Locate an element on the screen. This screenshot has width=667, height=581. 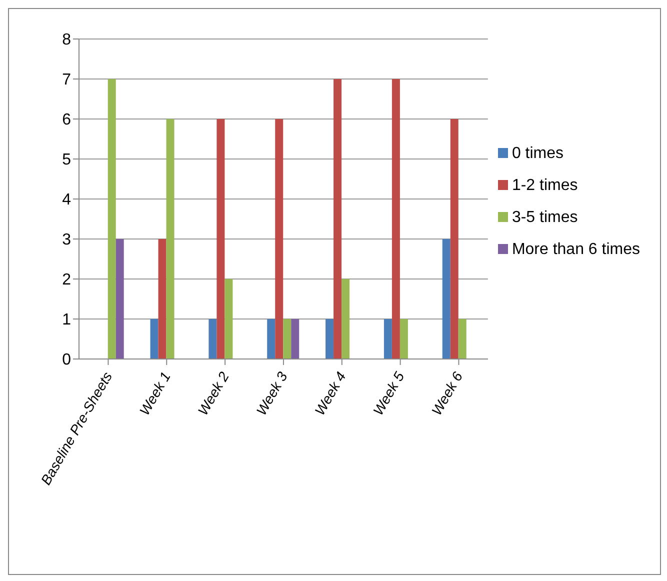
legend-label: 1-2 times is located at coordinates (545, 185).